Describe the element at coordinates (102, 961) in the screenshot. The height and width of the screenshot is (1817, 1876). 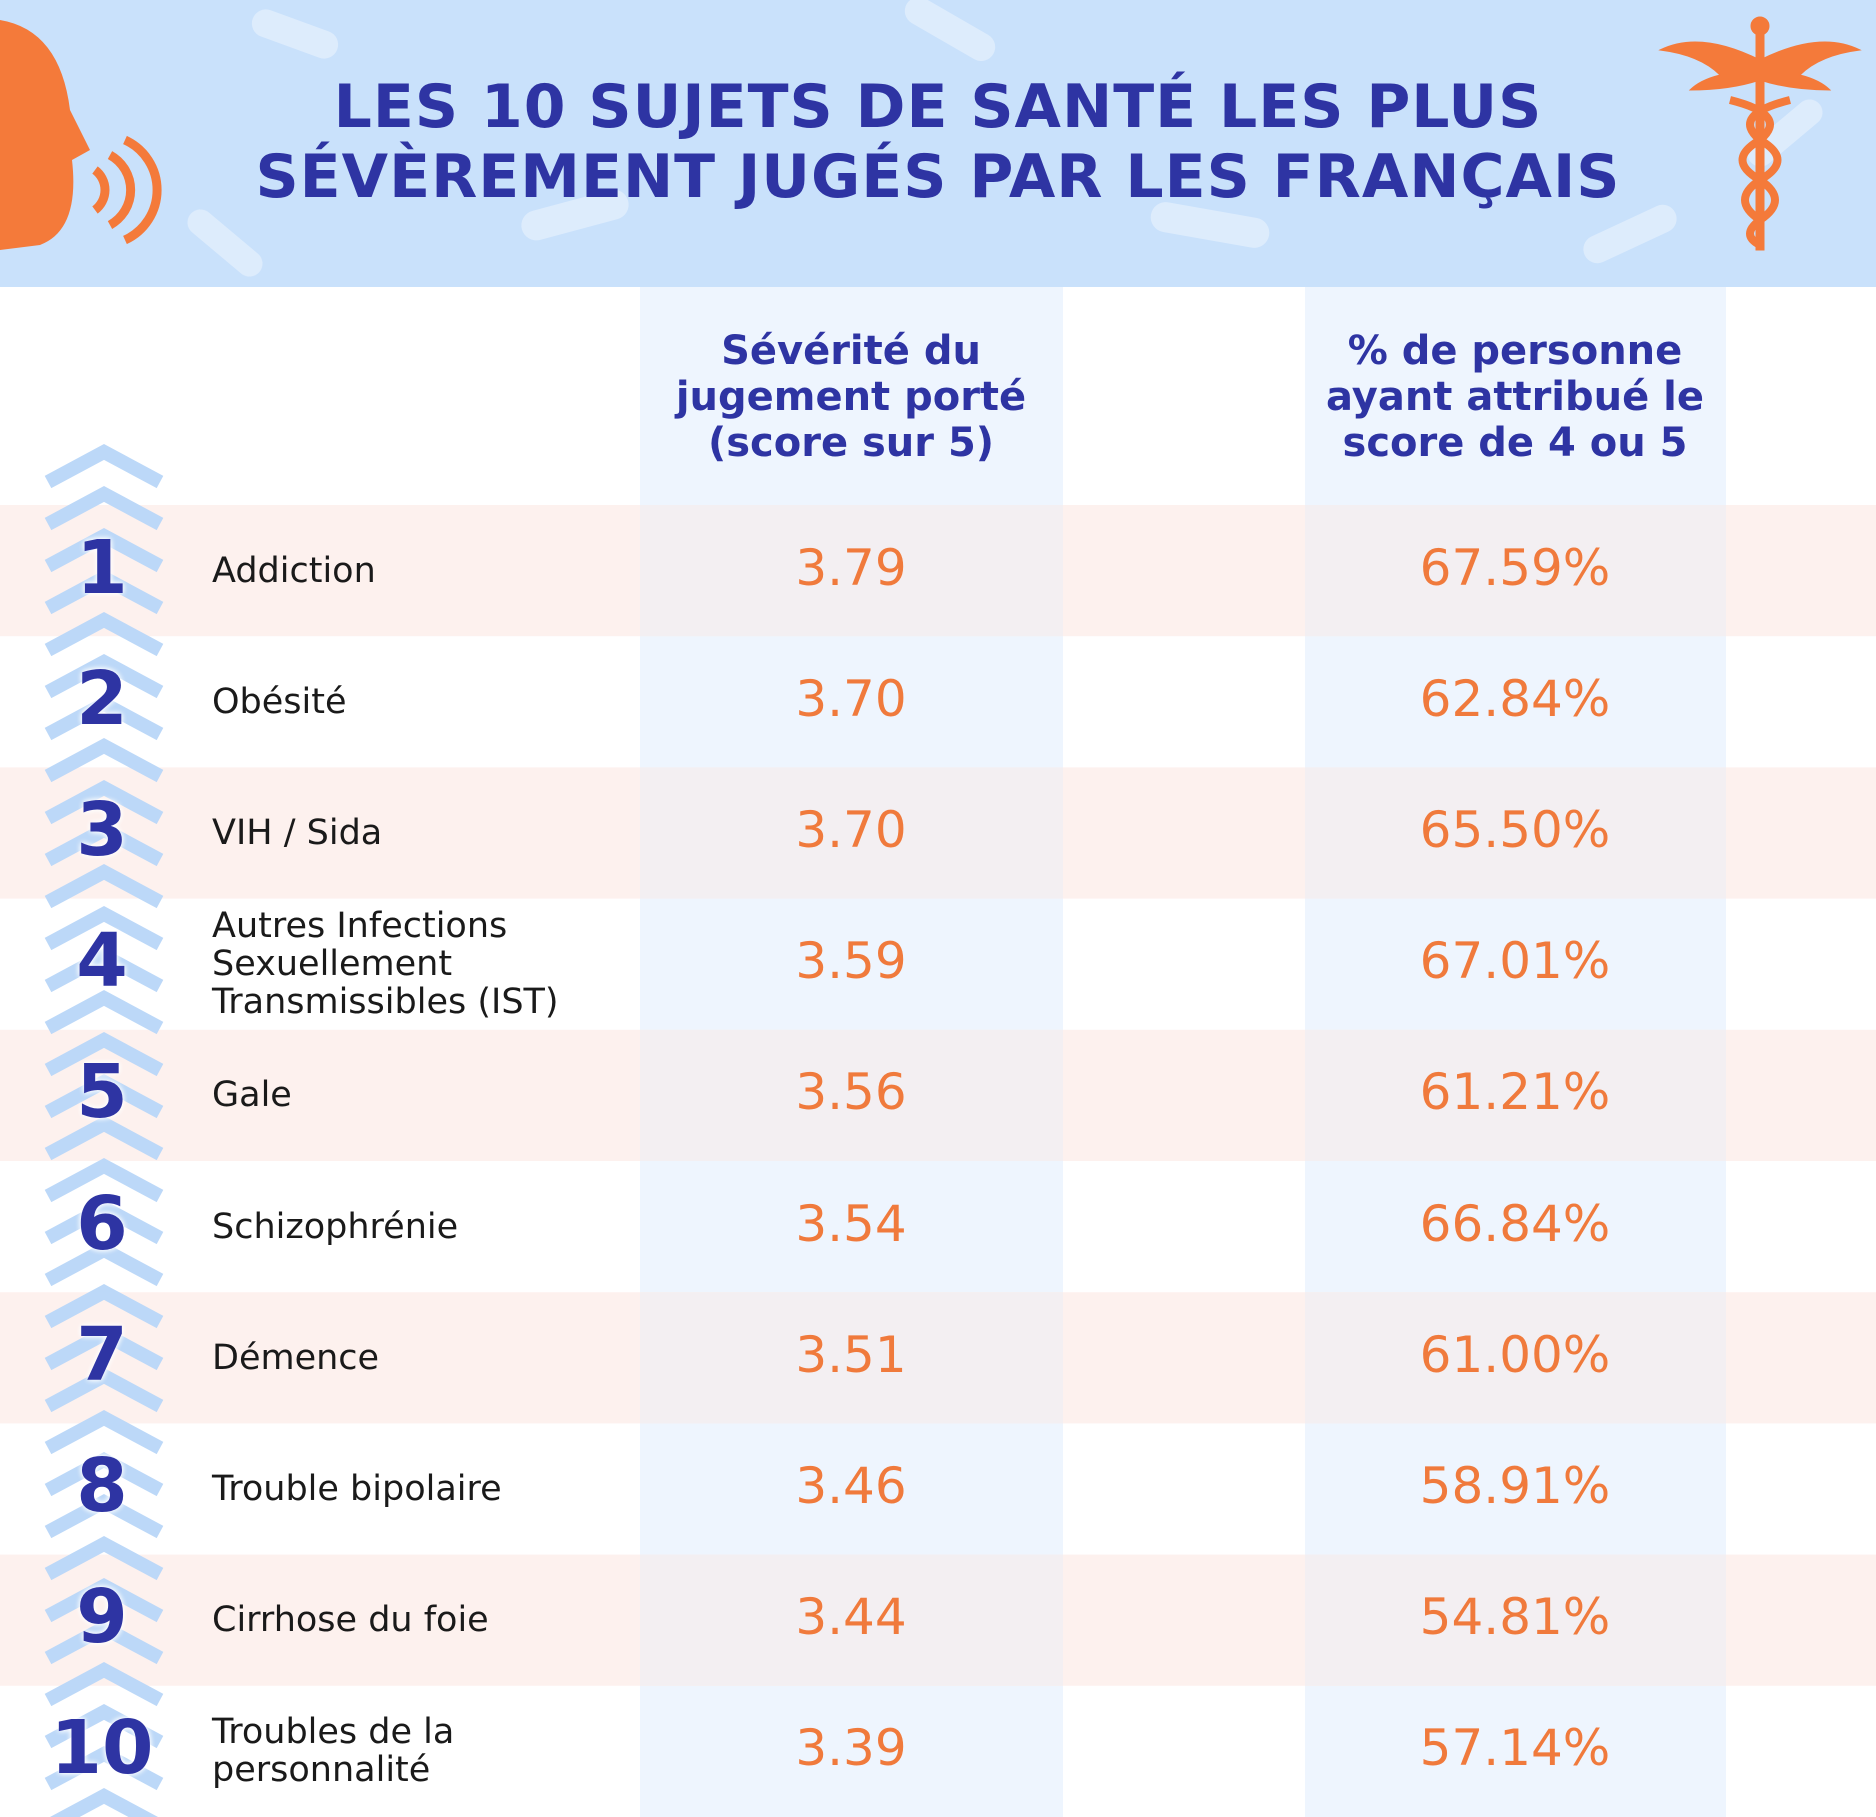
I see `rank-number: 4` at that location.